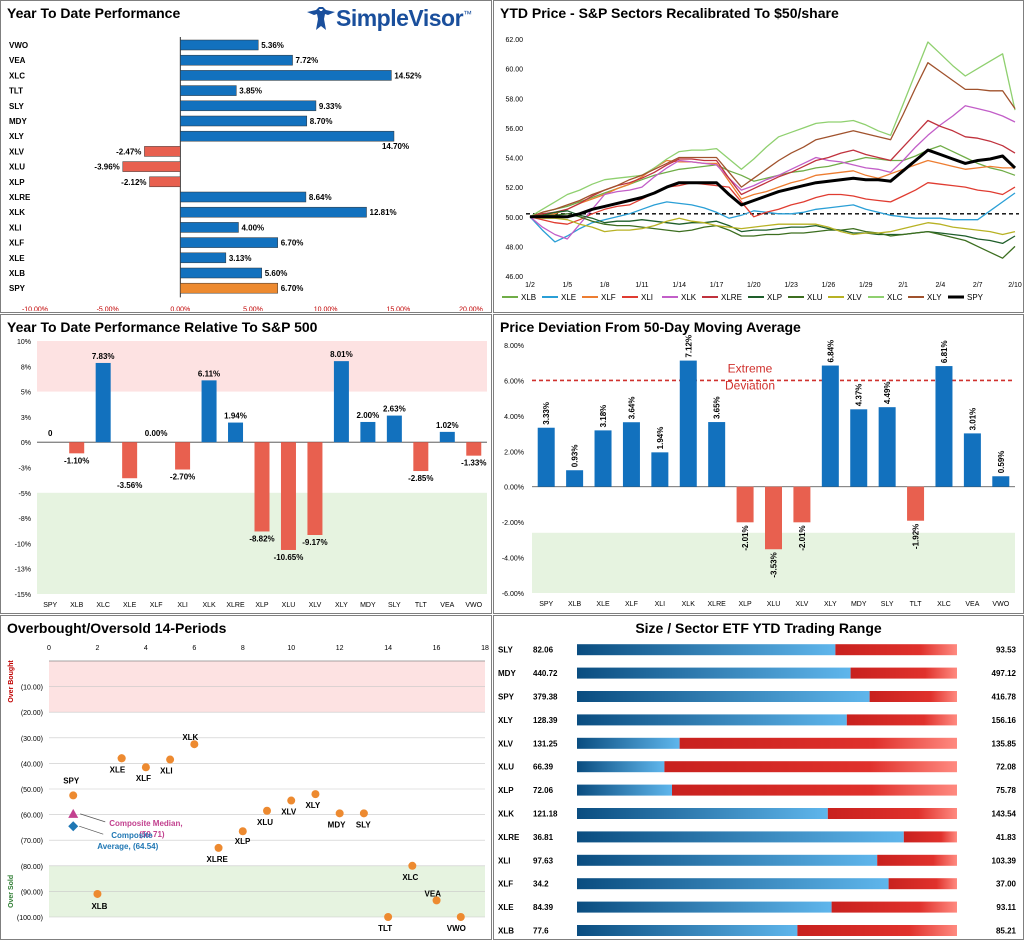  I want to click on x-tick-label: 2, so click(97, 648).